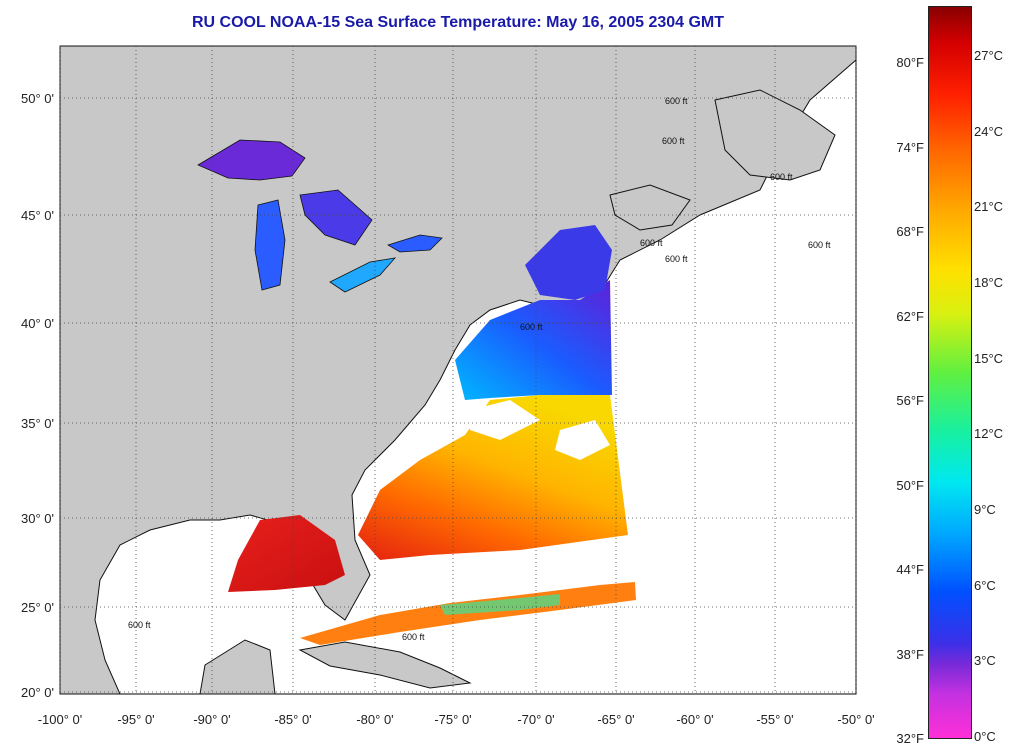 The width and height of the screenshot is (1016, 754). I want to click on longitude-label: -75° 0', so click(452, 719).